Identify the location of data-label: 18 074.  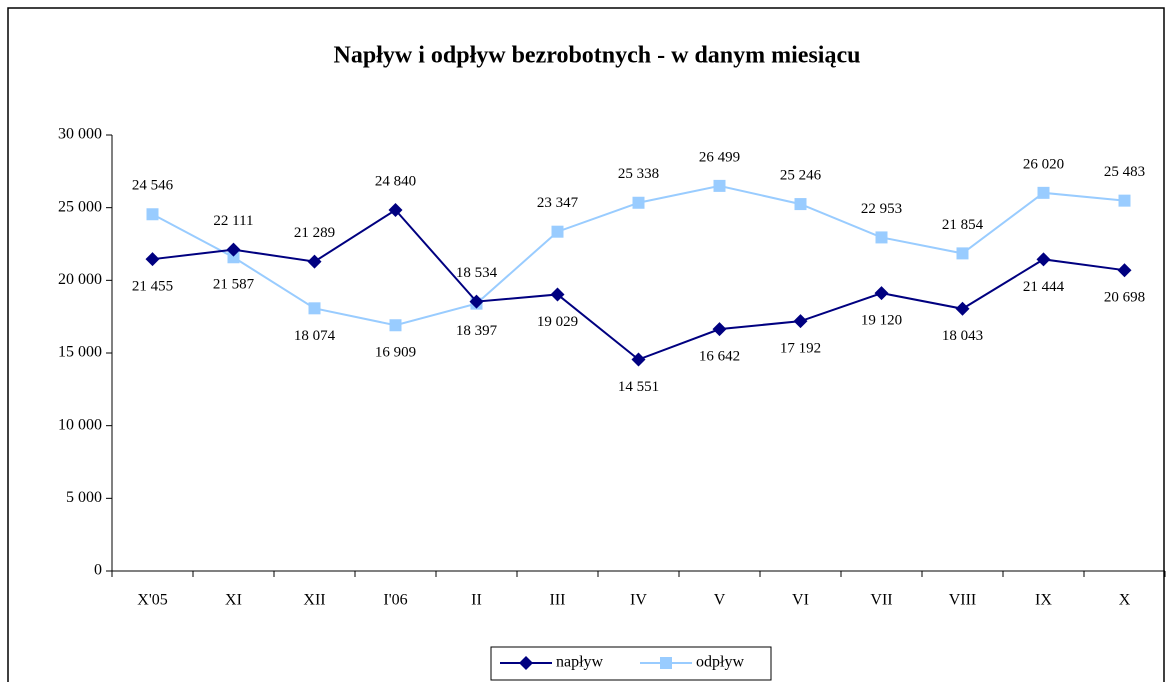
(315, 336).